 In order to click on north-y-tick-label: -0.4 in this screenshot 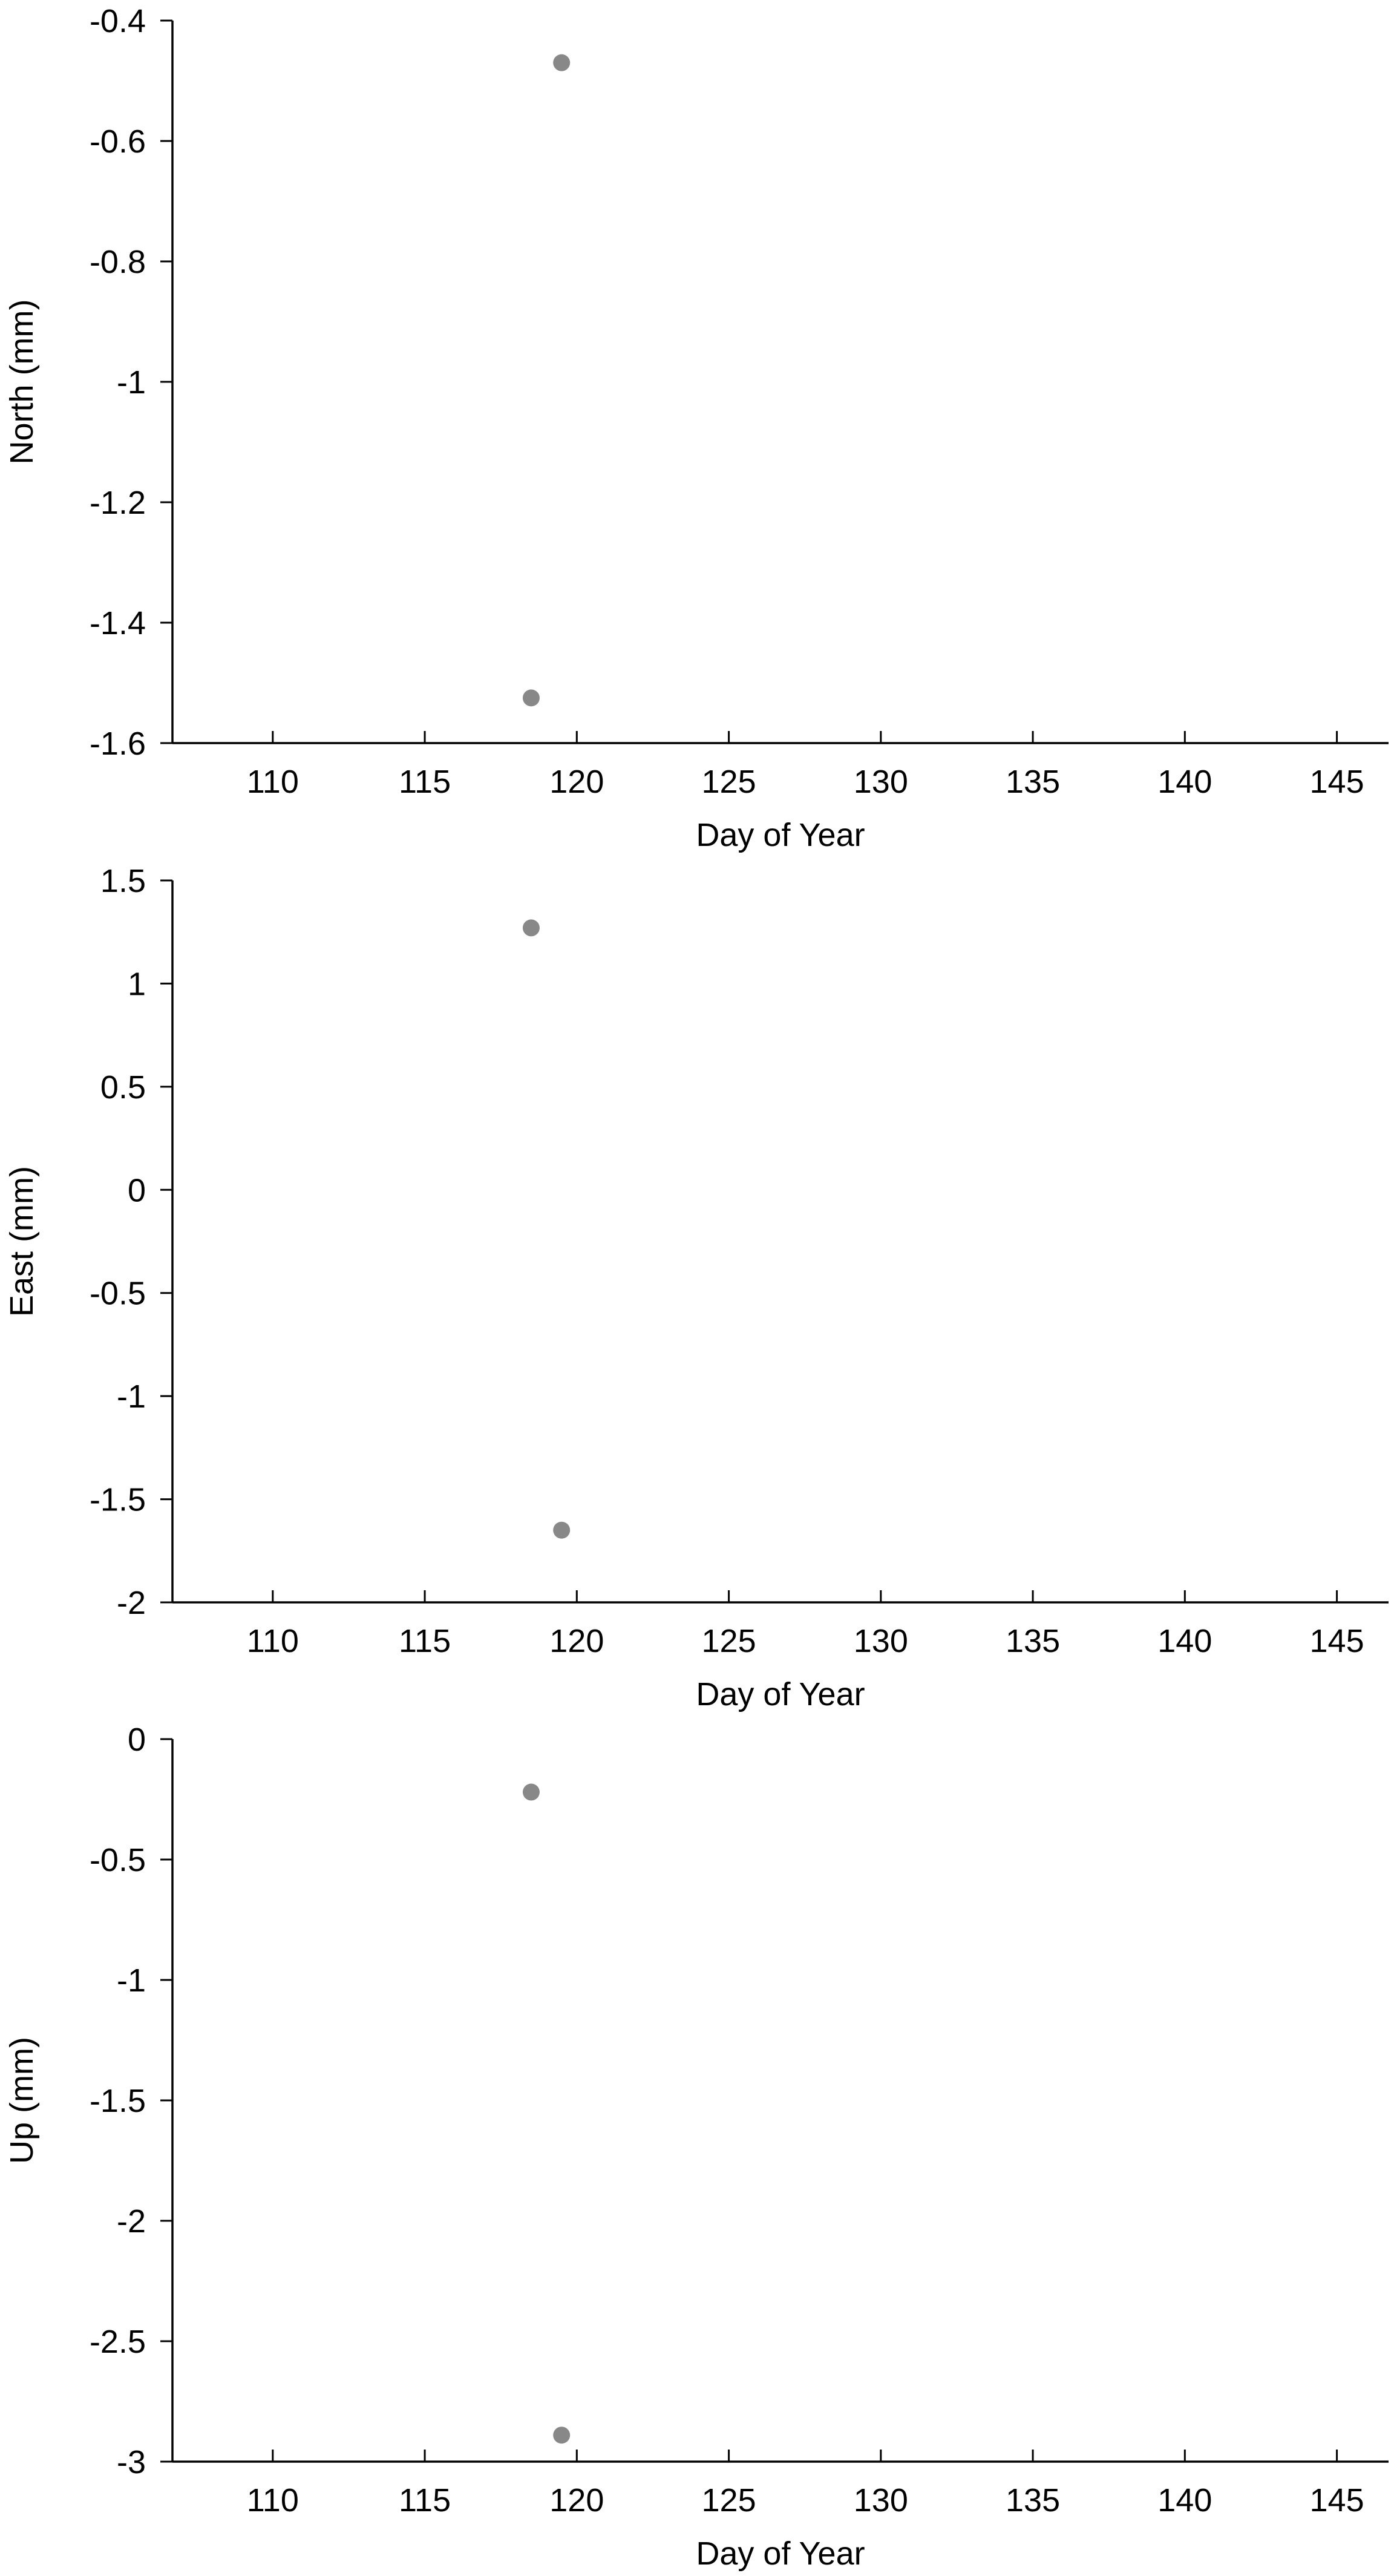, I will do `click(118, 21)`.